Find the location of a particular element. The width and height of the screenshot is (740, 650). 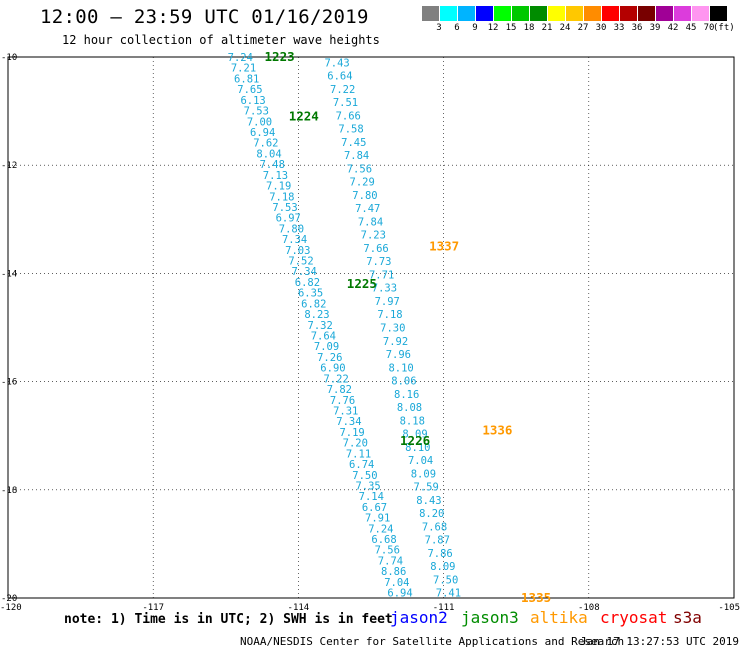

swh-point-jason3: 7.31 is located at coordinates (345, 411).